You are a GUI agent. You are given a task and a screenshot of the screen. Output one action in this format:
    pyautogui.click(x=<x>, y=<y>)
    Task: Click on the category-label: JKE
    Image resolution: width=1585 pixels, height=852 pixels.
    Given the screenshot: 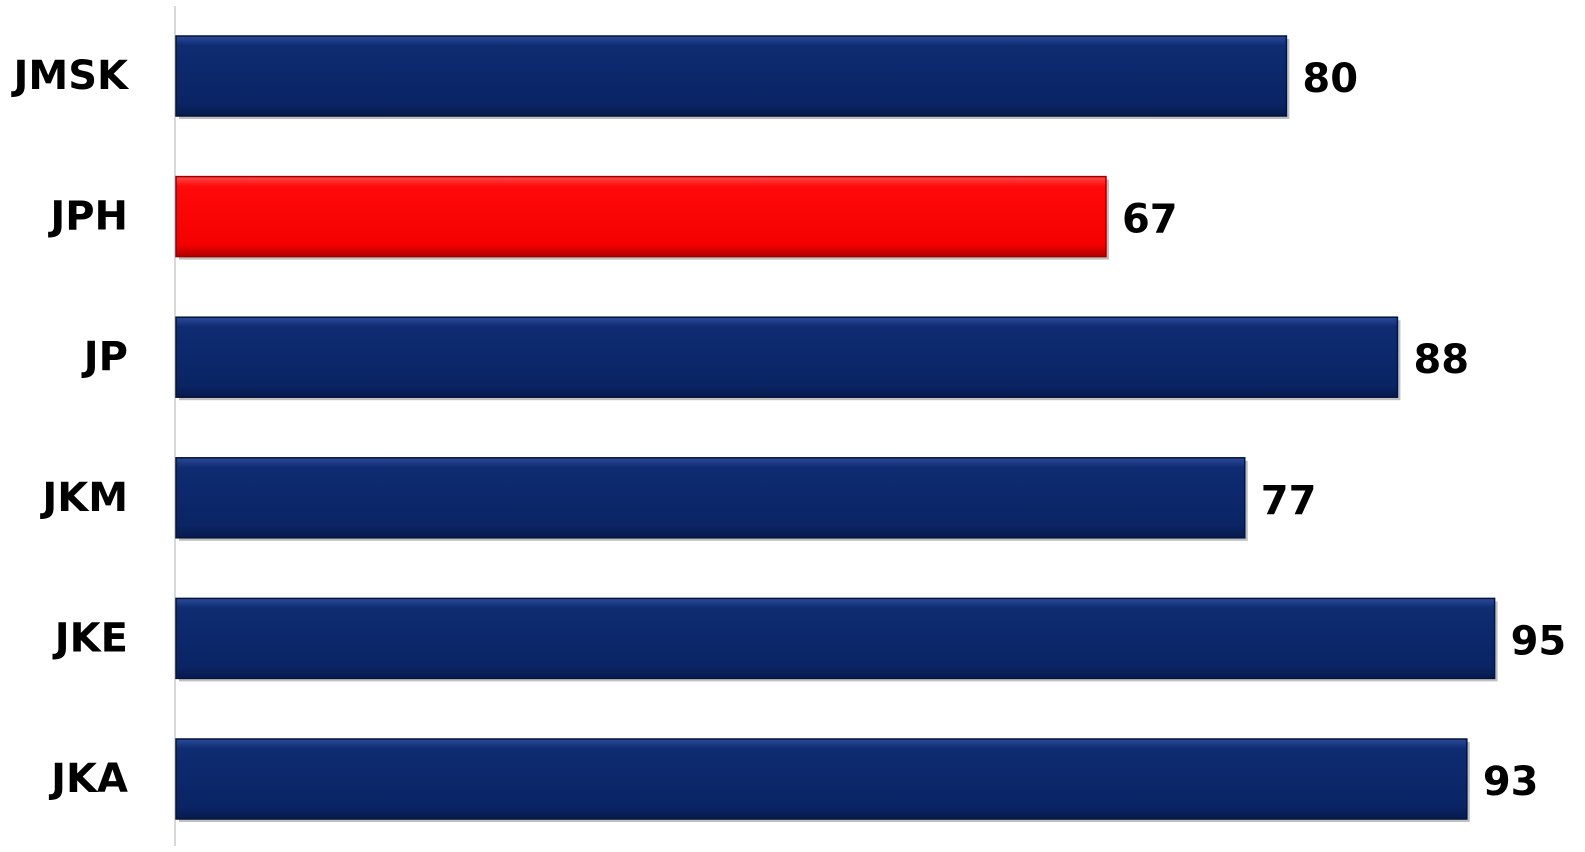 What is the action you would take?
    pyautogui.click(x=90, y=638)
    